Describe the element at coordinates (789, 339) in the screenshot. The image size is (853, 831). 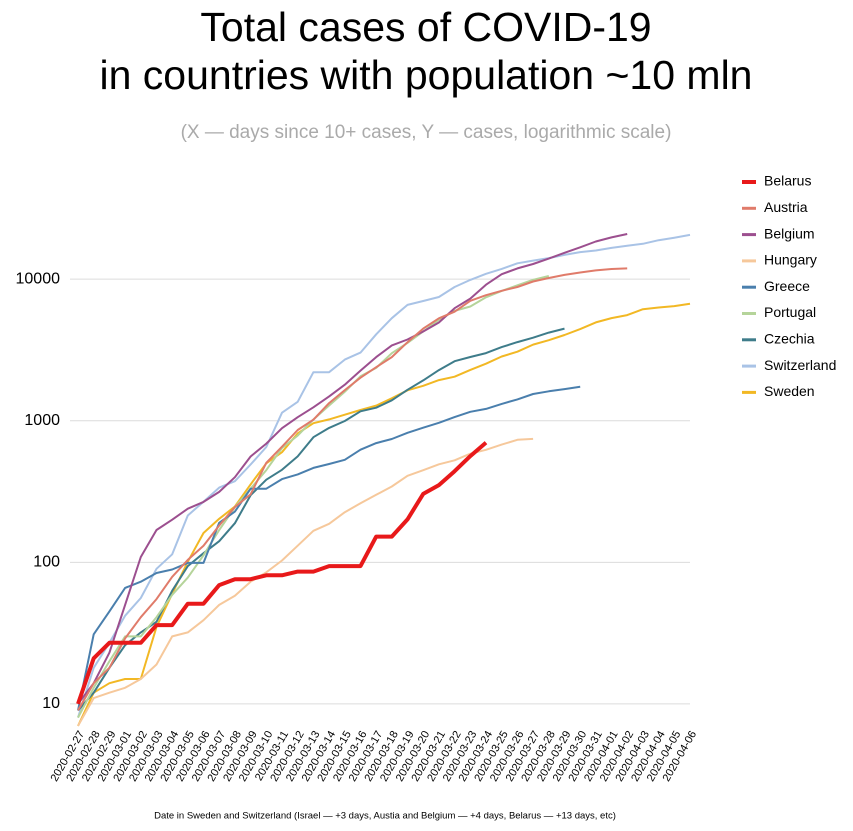
I see `legend-label: Czechia` at that location.